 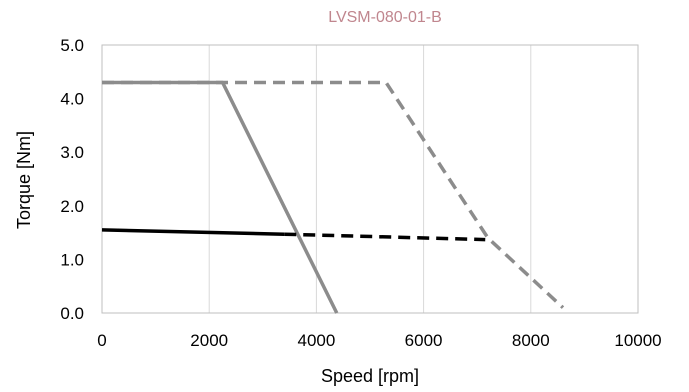 What do you see at coordinates (316, 340) in the screenshot?
I see `x-tick-label: 4000` at bounding box center [316, 340].